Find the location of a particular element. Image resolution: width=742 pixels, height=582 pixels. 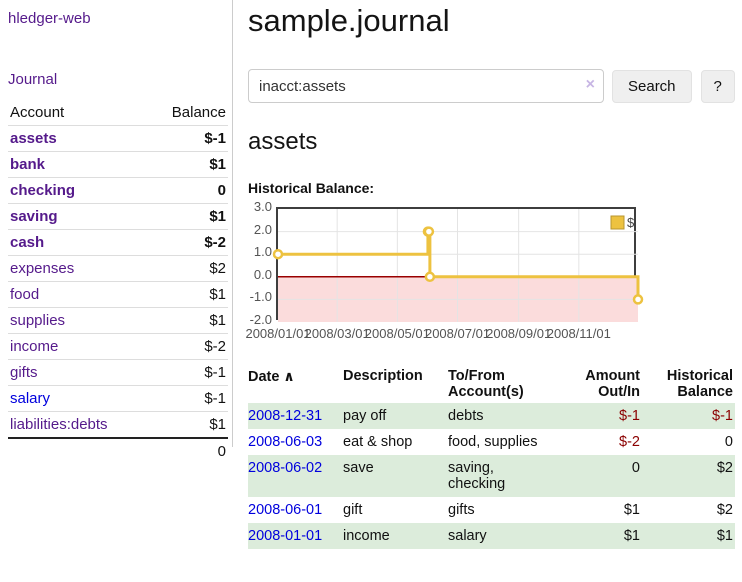

account-link: checking is located at coordinates (43, 190).